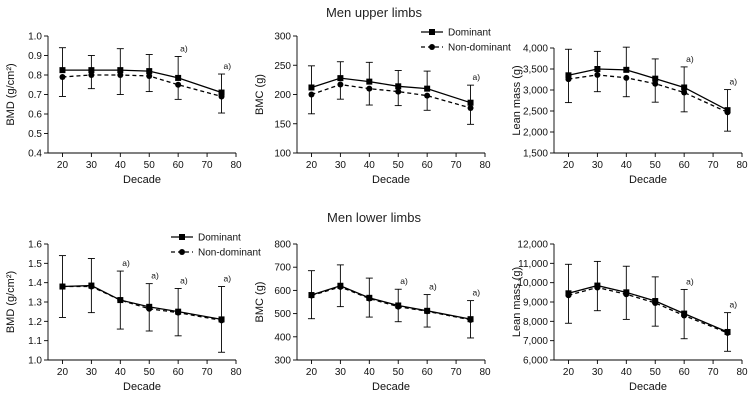 This screenshot has height=404, width=748. I want to click on y-tick-label: 700, so click(282, 268).